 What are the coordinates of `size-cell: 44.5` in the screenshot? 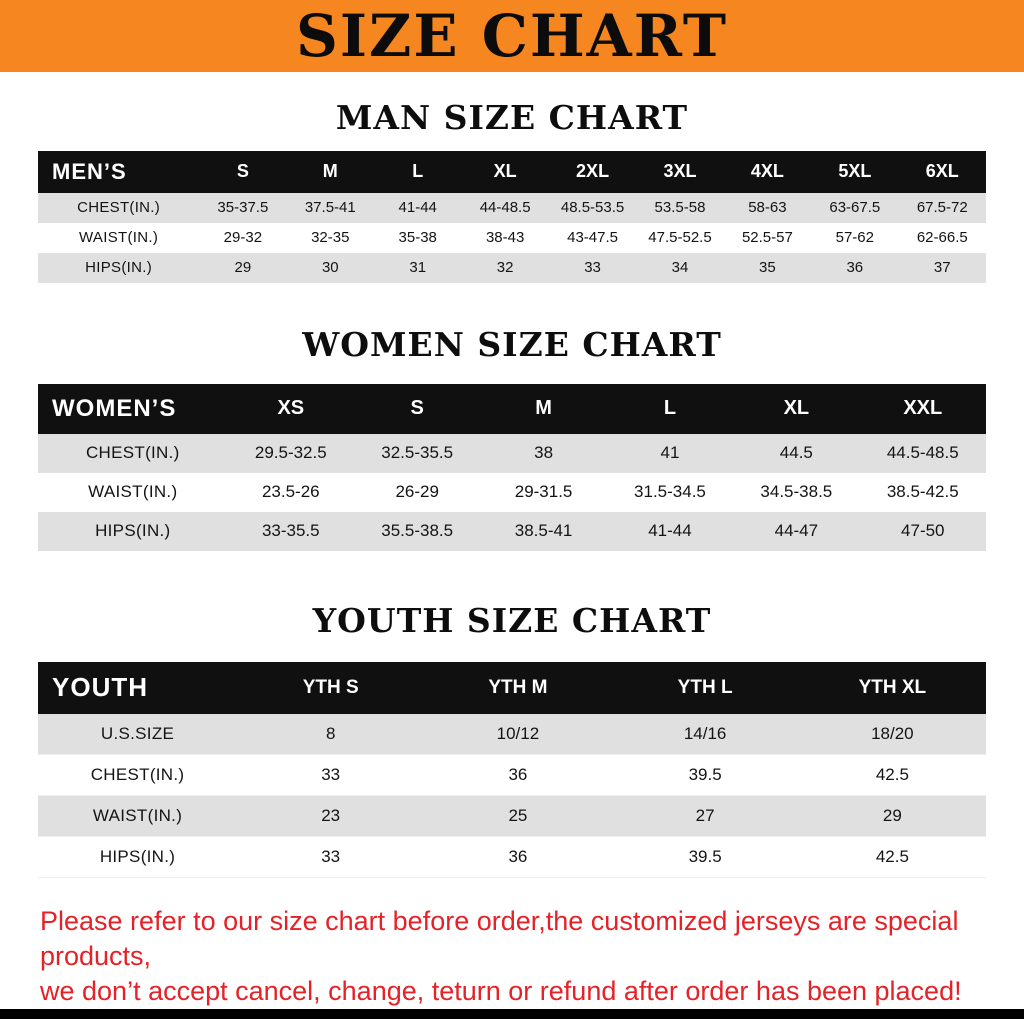 It's located at (796, 453).